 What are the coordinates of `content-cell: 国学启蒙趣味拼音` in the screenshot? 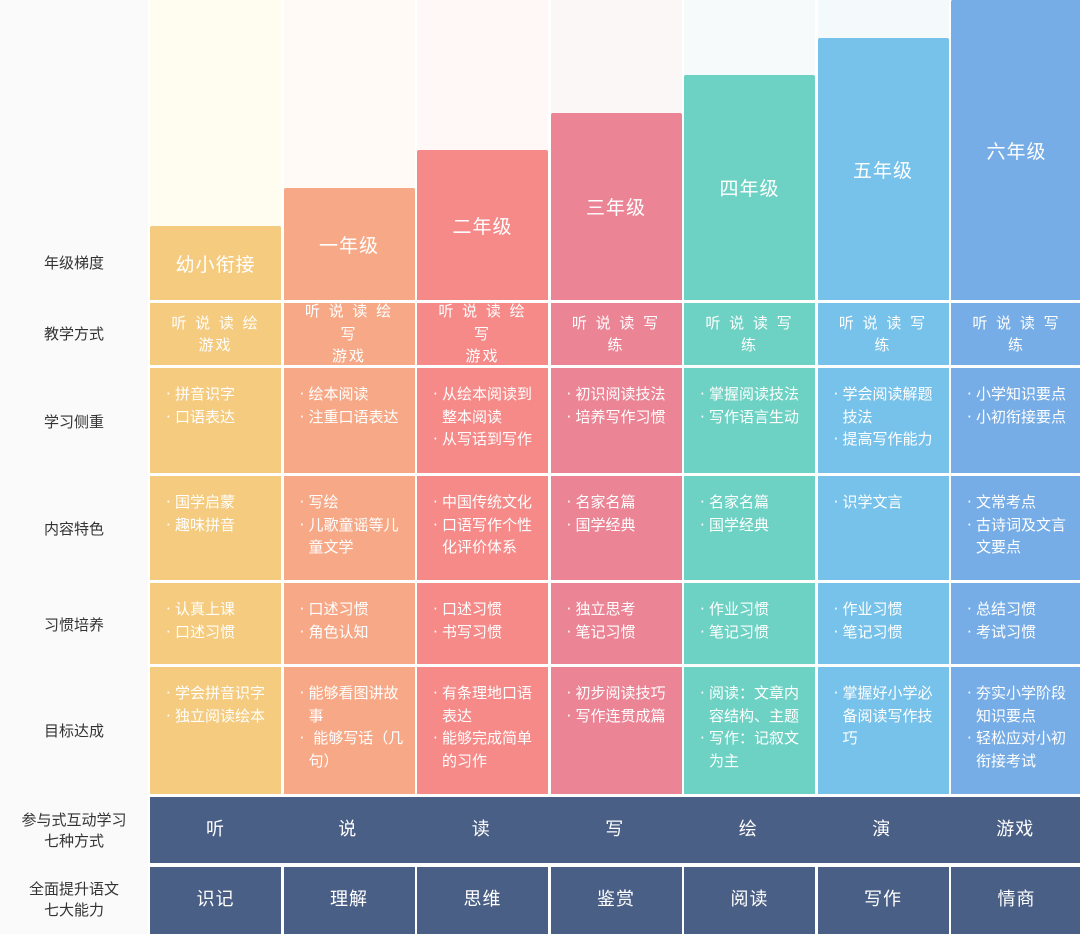 It's located at (215, 528).